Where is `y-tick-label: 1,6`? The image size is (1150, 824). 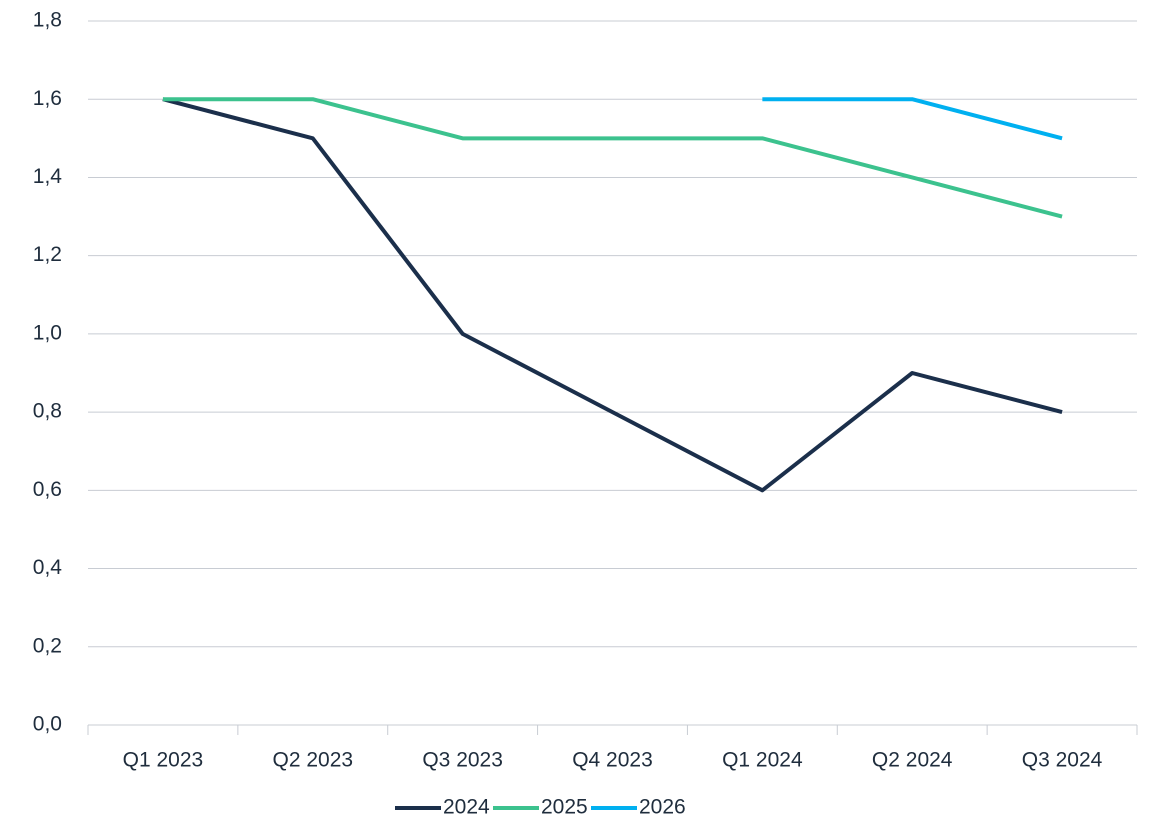 y-tick-label: 1,6 is located at coordinates (47, 98).